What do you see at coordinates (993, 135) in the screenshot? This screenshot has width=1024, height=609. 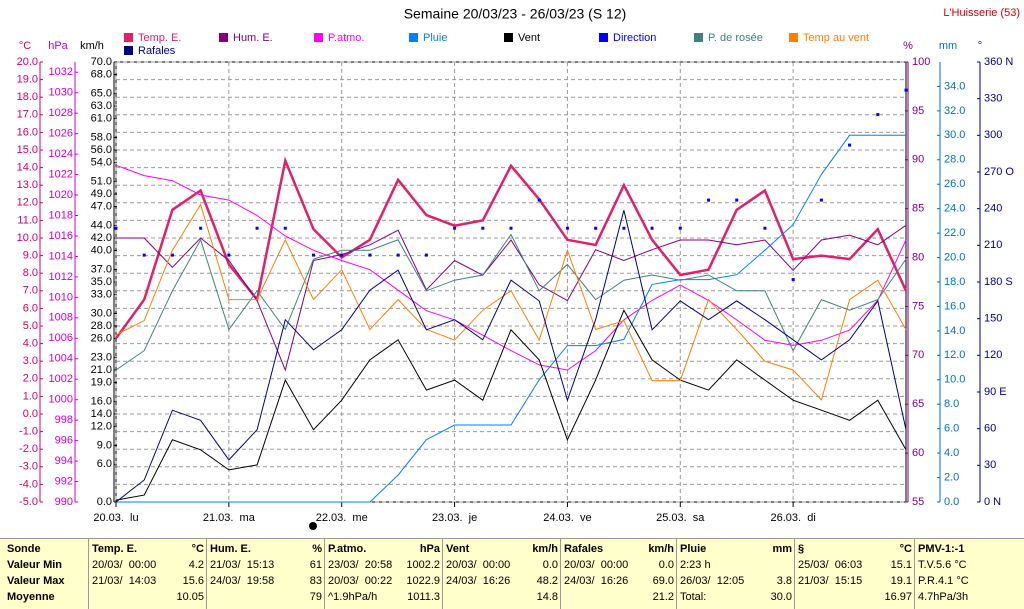 I see `y-tick-label: 300` at bounding box center [993, 135].